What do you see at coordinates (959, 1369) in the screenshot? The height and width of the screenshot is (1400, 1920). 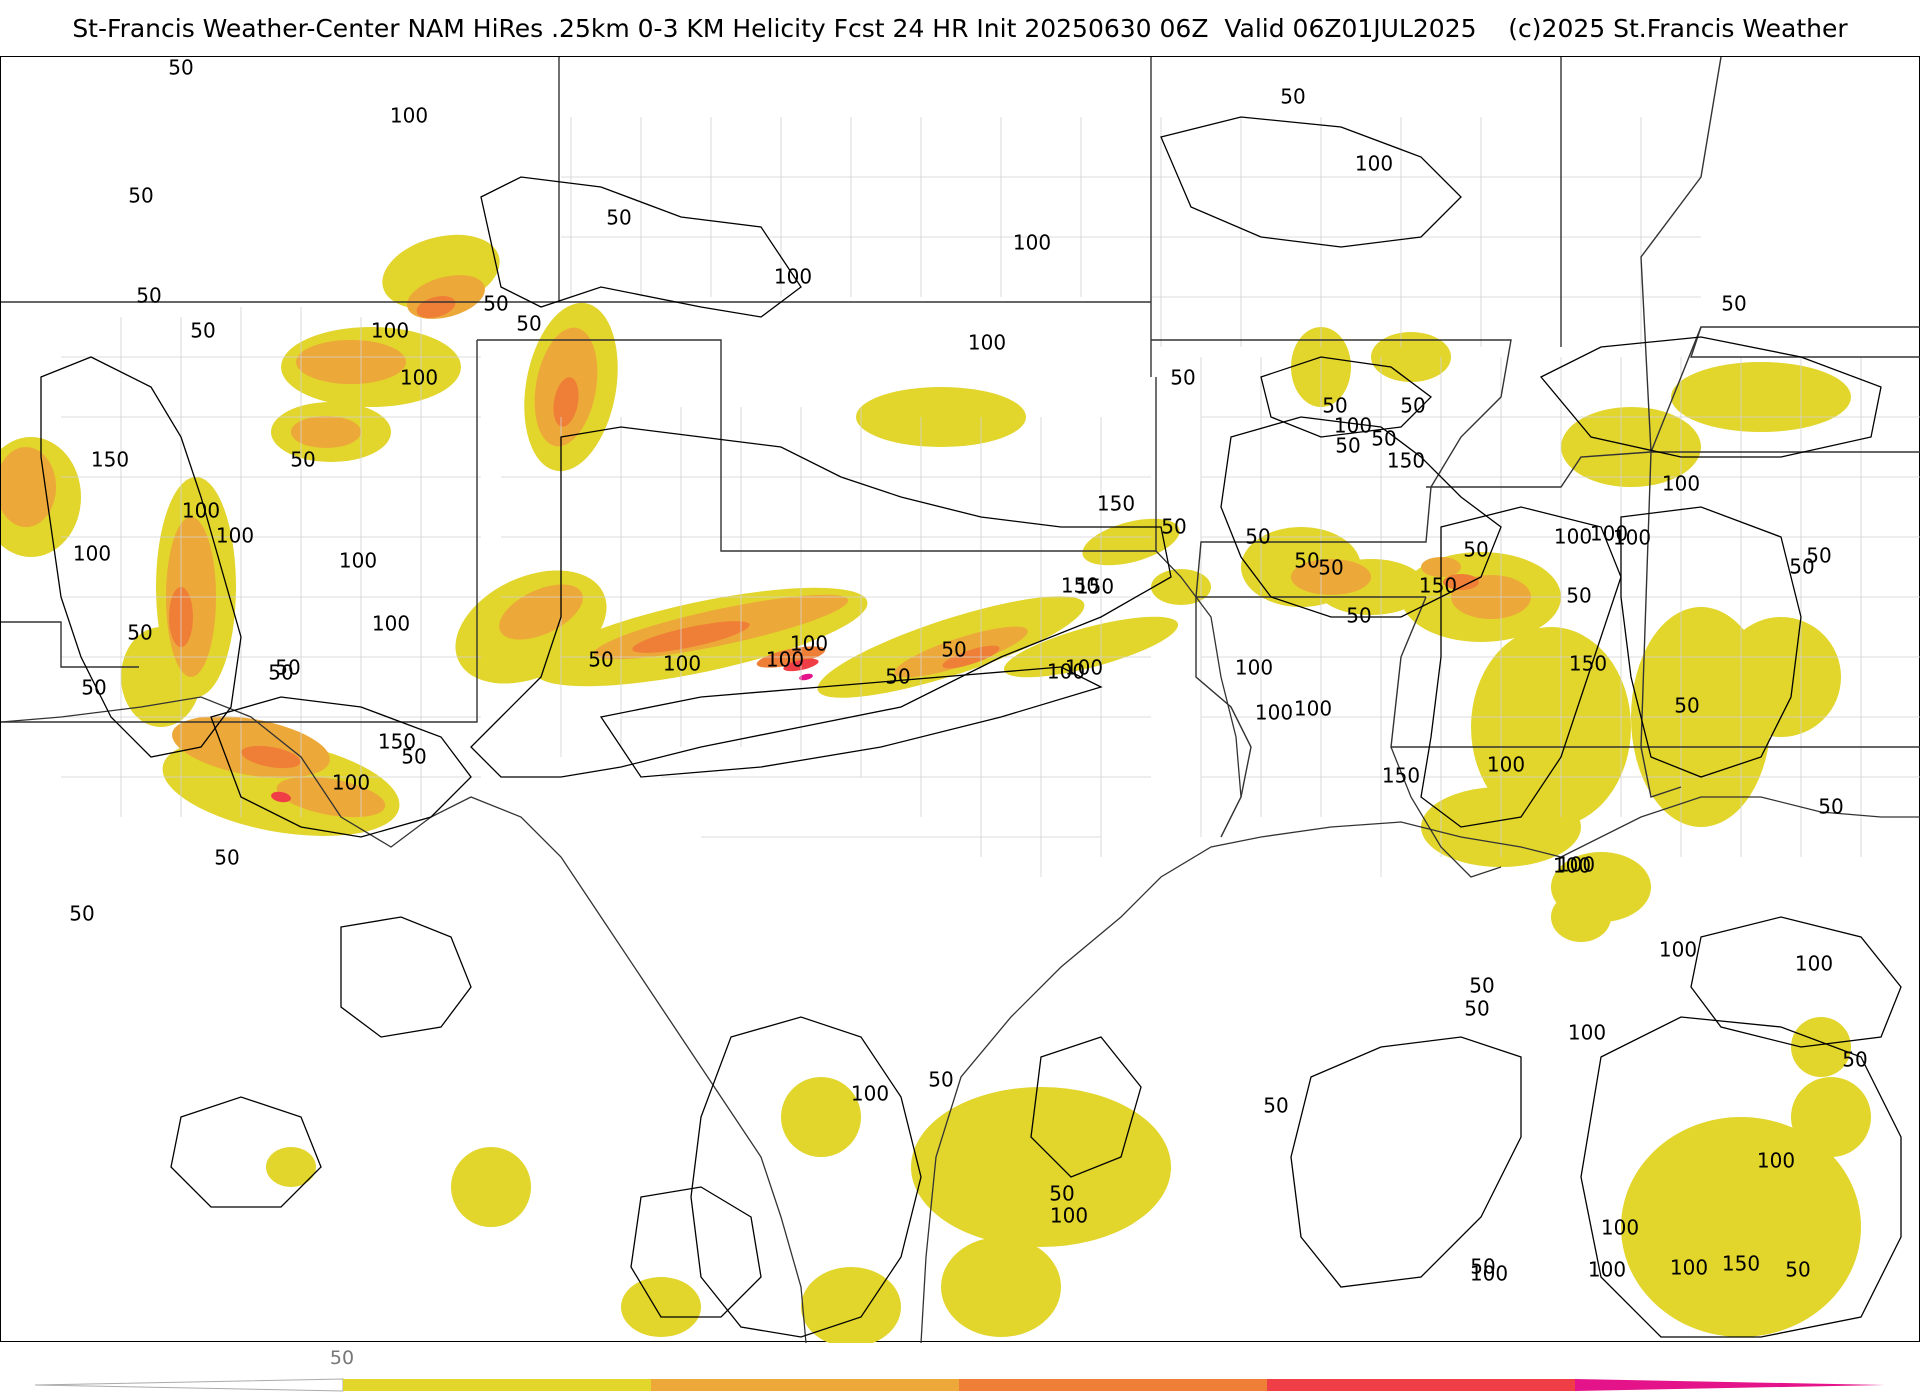 I see `colorbar-svg: 50` at bounding box center [959, 1369].